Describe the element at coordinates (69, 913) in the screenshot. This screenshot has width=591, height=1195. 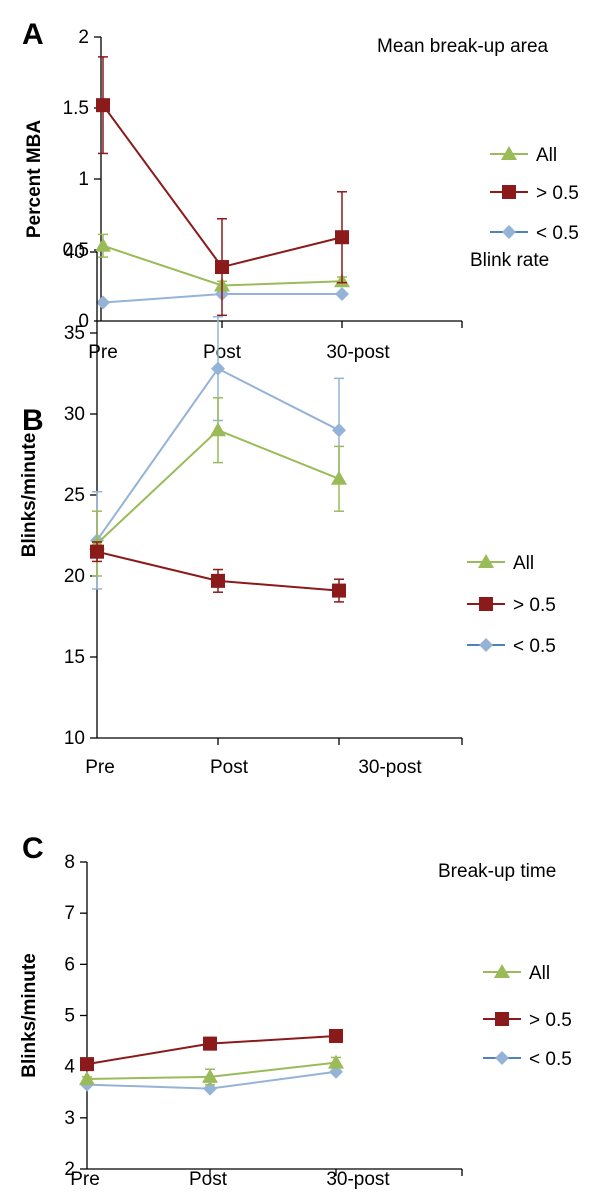
I see `y-tick-label: 7` at that location.